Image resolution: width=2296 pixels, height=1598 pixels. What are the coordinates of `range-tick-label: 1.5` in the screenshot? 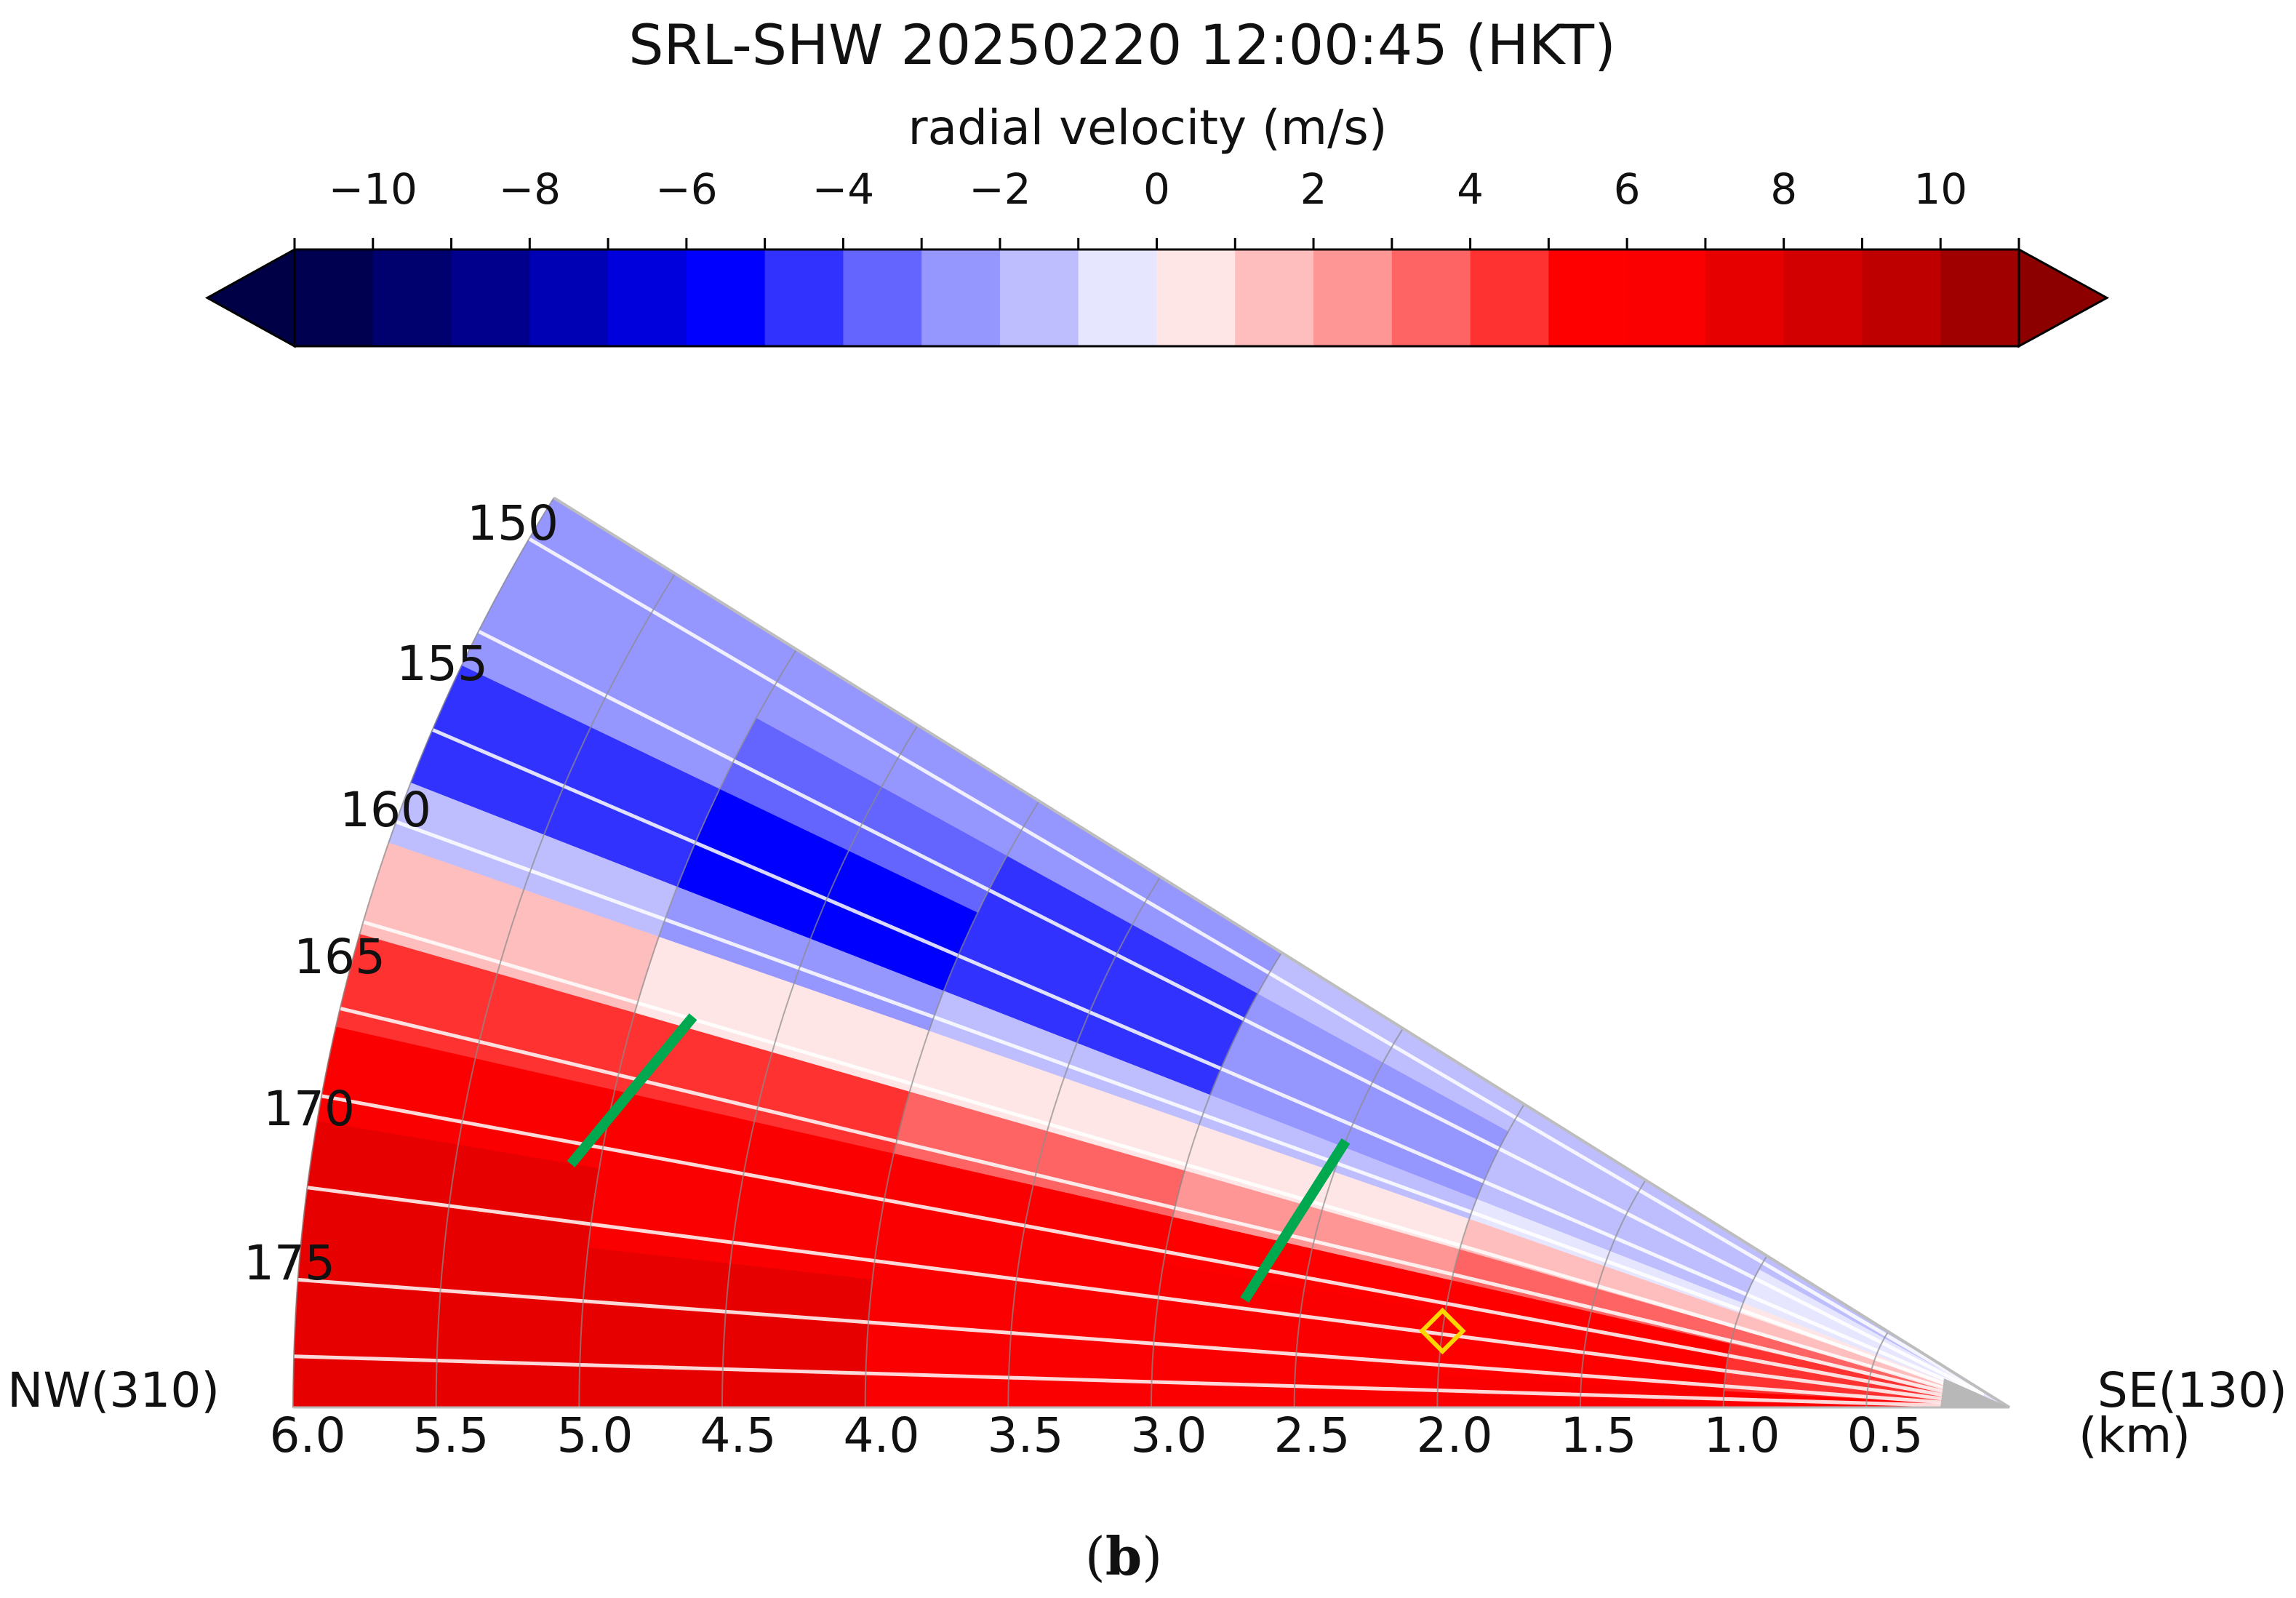 It's located at (1599, 1435).